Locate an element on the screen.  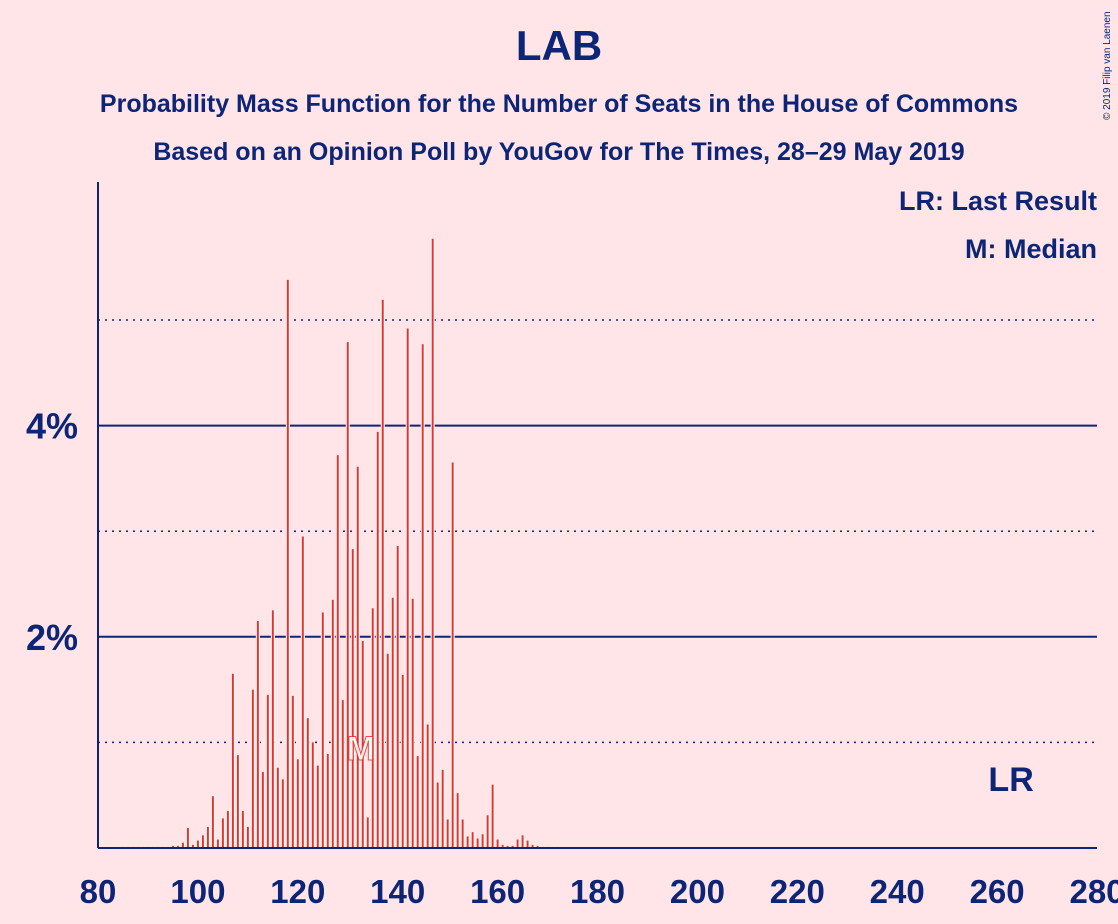
x-tick-label: 180 is located at coordinates (597, 891).